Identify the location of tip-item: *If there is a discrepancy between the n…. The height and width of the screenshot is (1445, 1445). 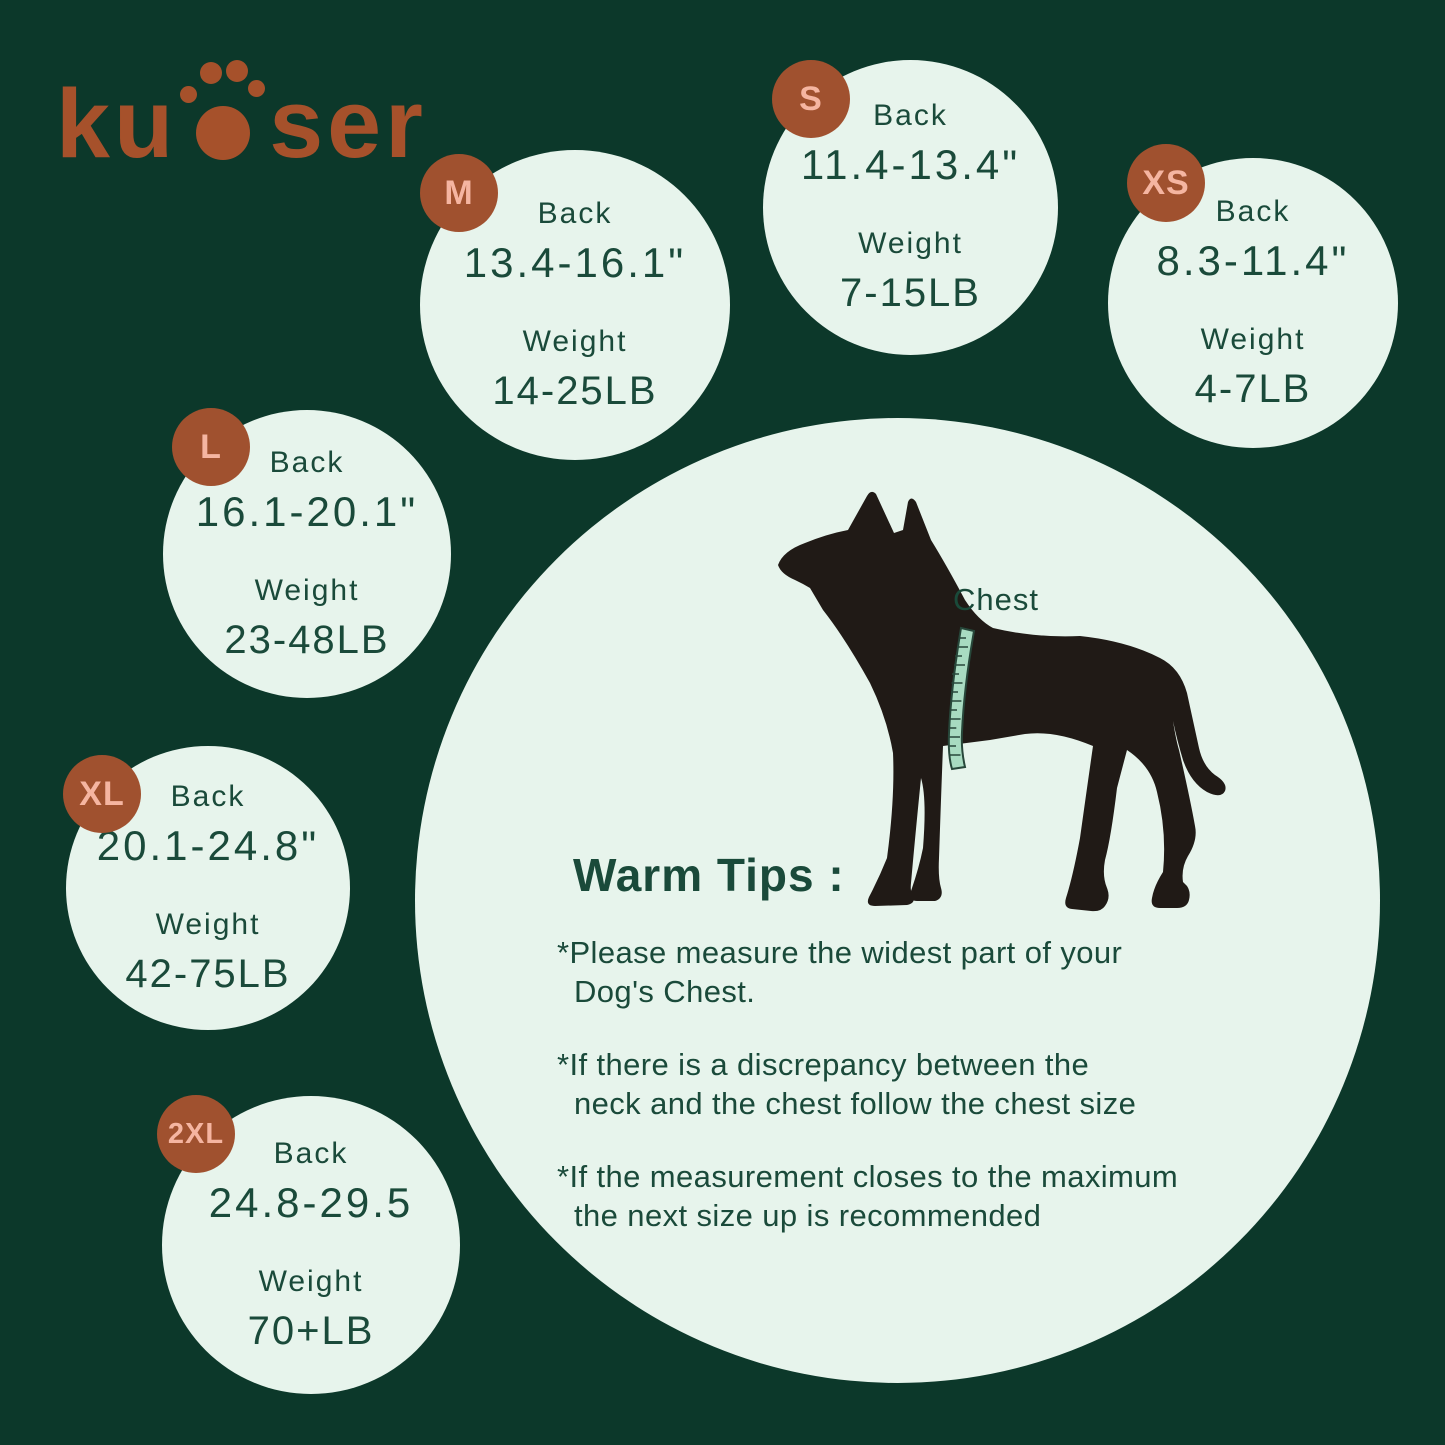
(917, 1084).